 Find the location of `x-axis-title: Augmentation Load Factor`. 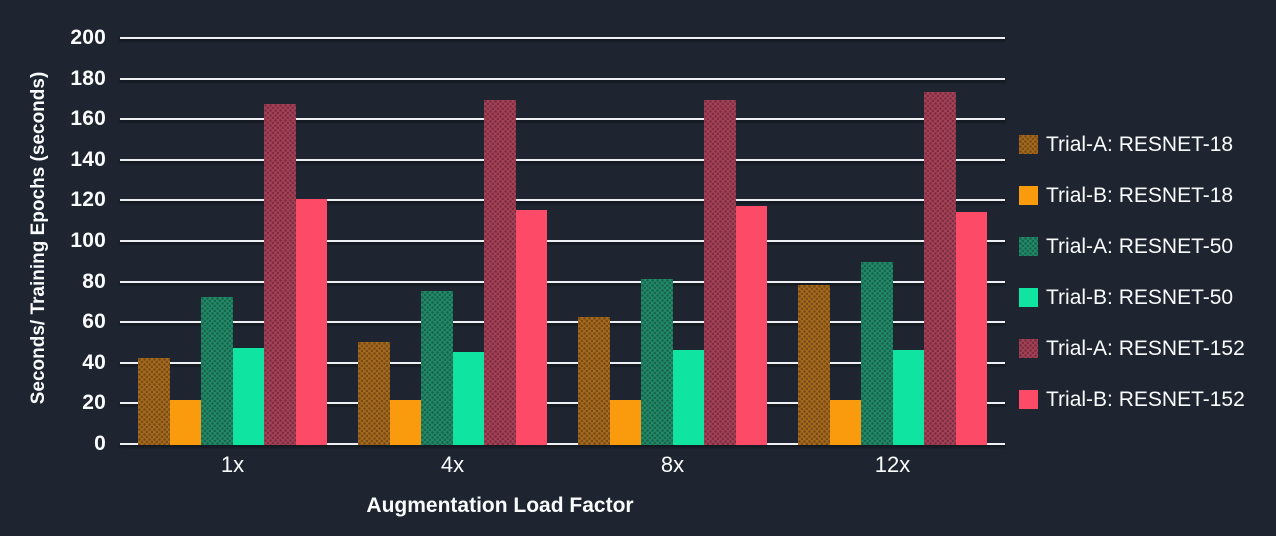

x-axis-title: Augmentation Load Factor is located at coordinates (500, 505).